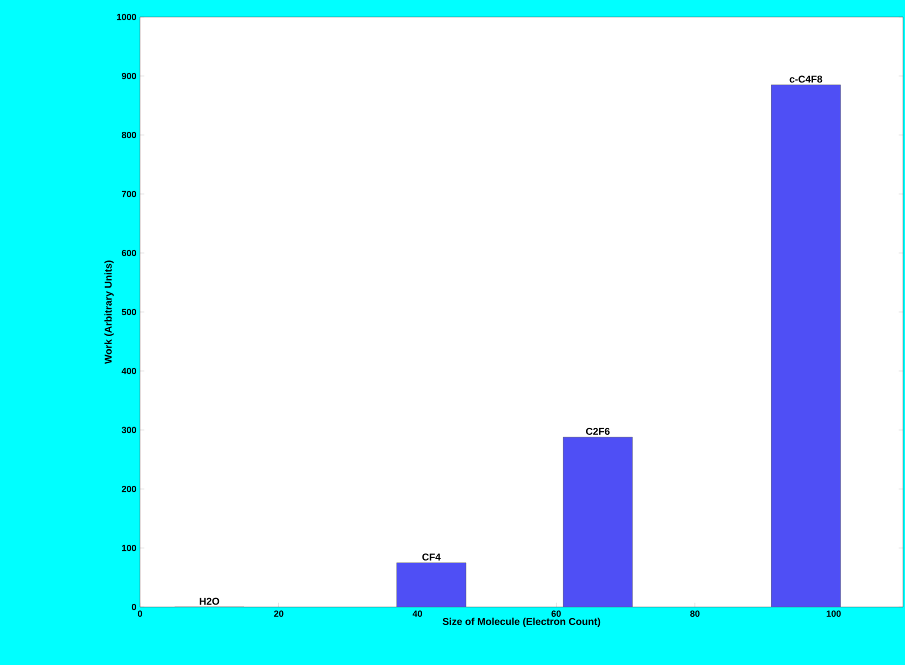 Image resolution: width=905 pixels, height=665 pixels. Describe the element at coordinates (134, 607) in the screenshot. I see `y-tick-label: 0` at that location.